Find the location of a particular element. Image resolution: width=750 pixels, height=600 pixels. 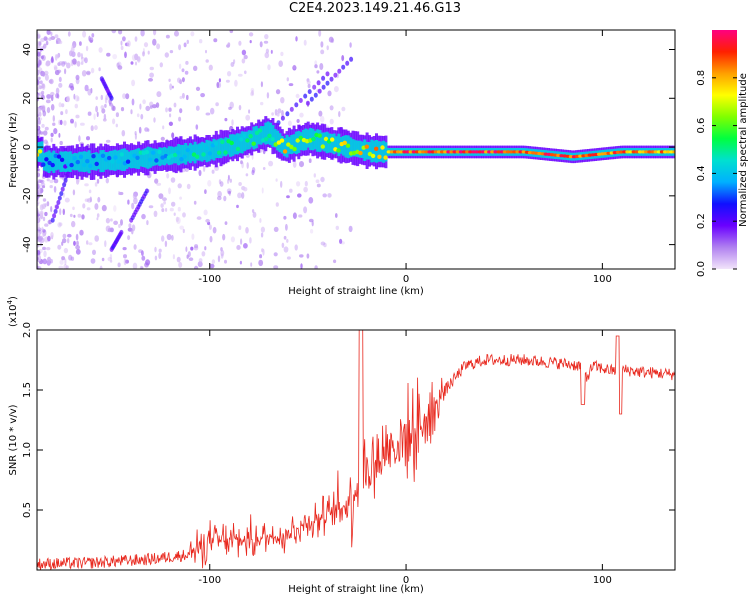

snr-y-scale: (x104) is located at coordinates (12, 311).